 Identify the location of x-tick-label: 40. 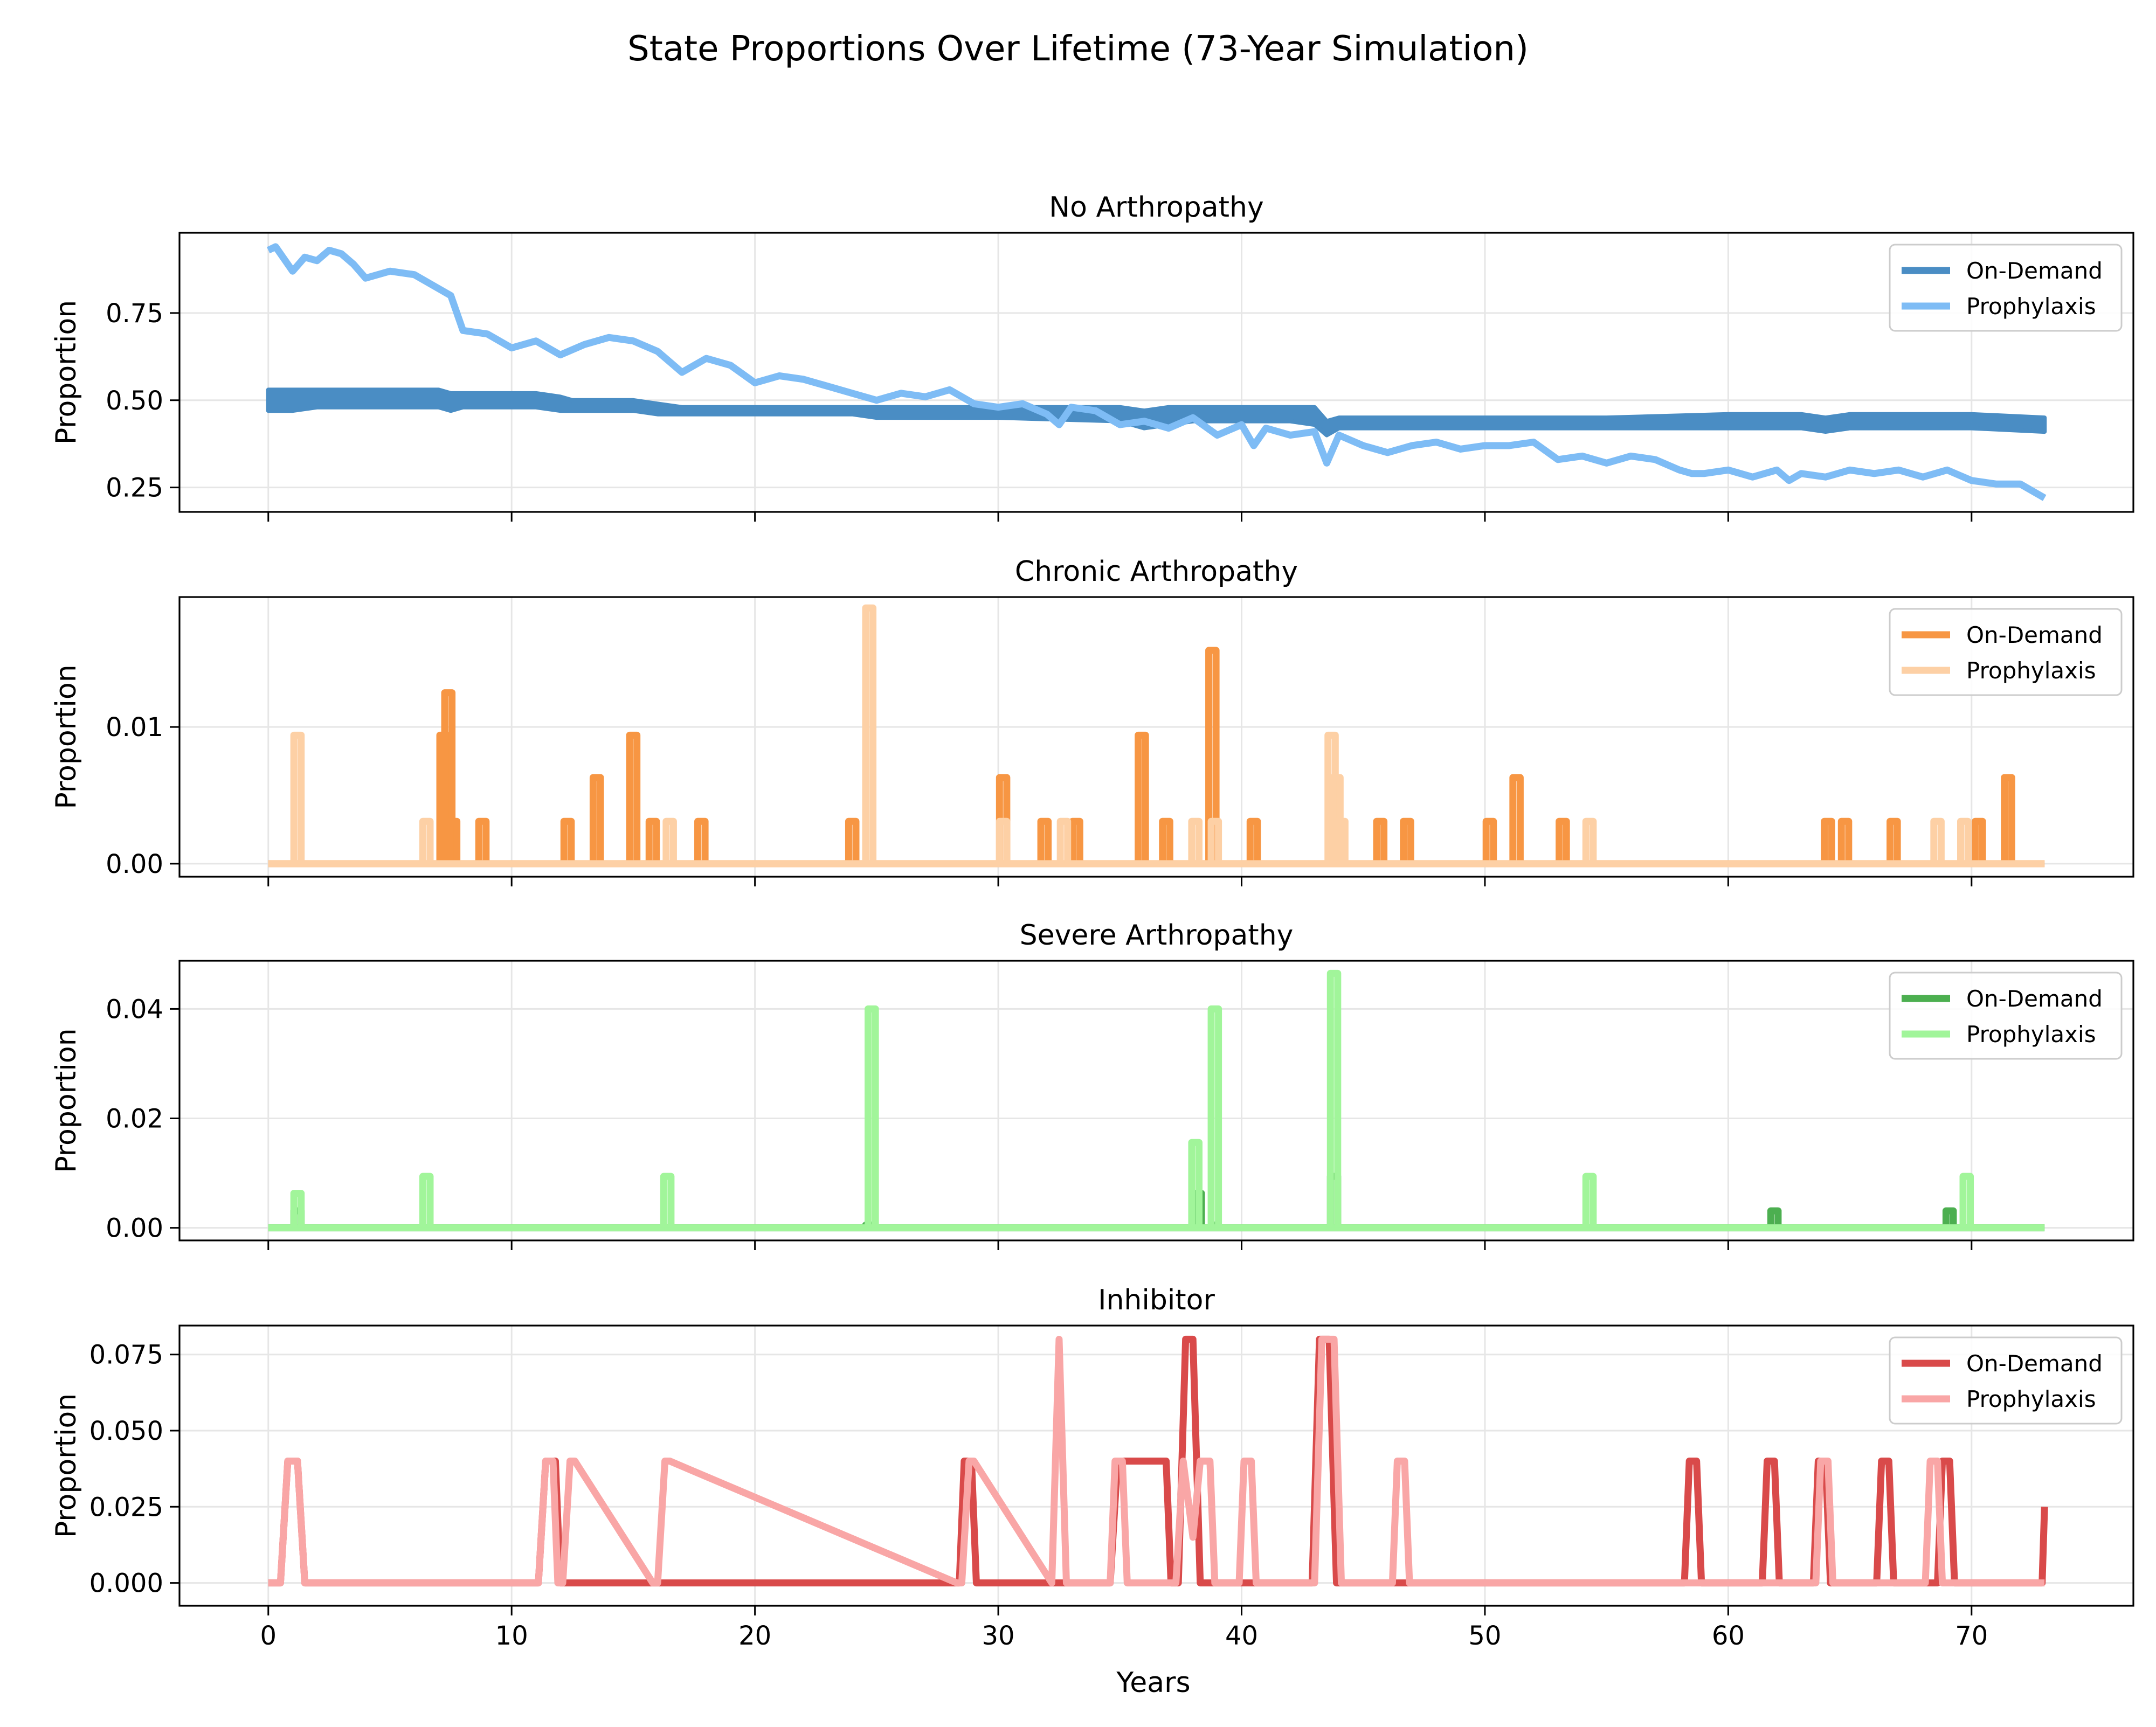
(1242, 1636).